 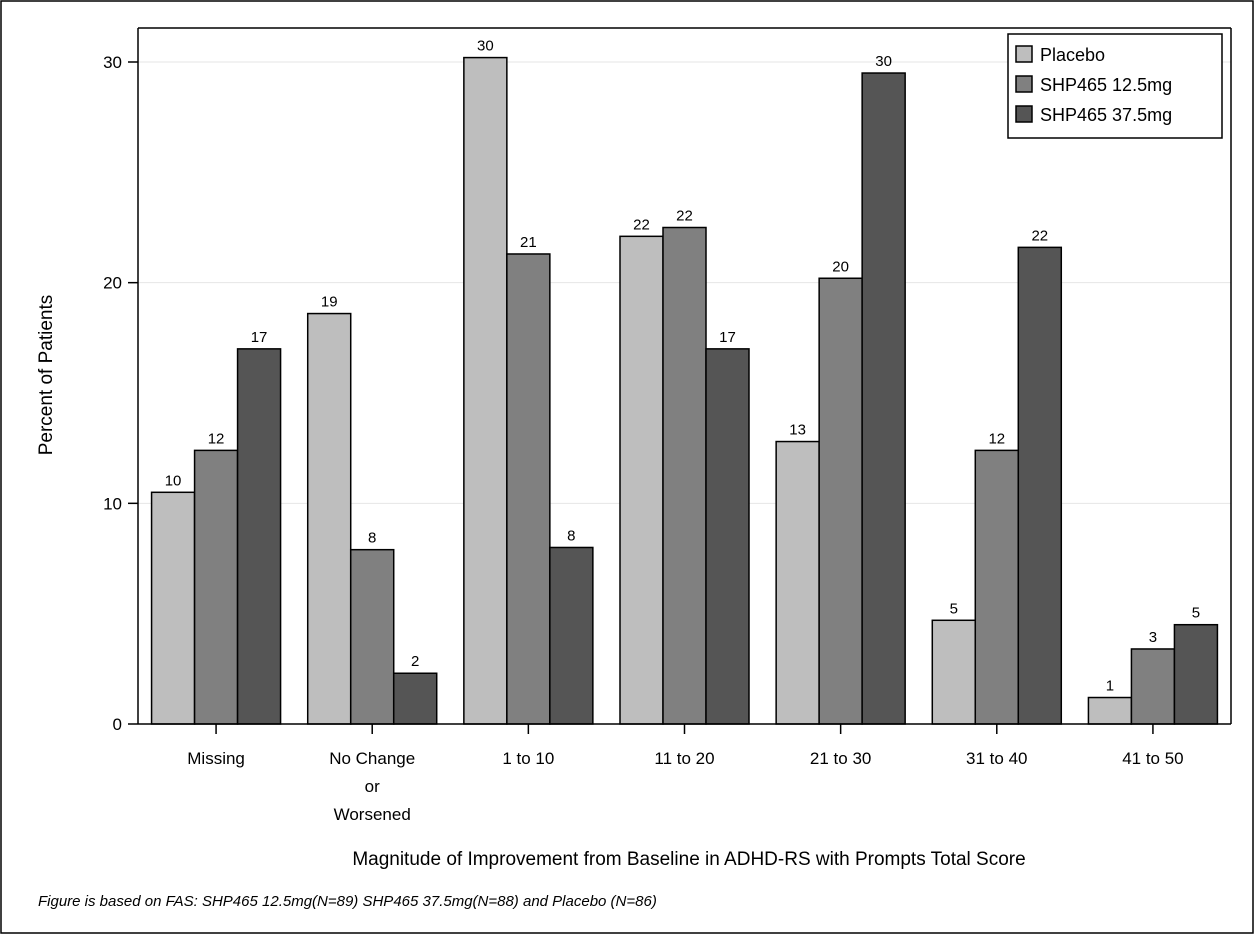 I want to click on x-tick-label: 21 to 30, so click(x=840, y=758).